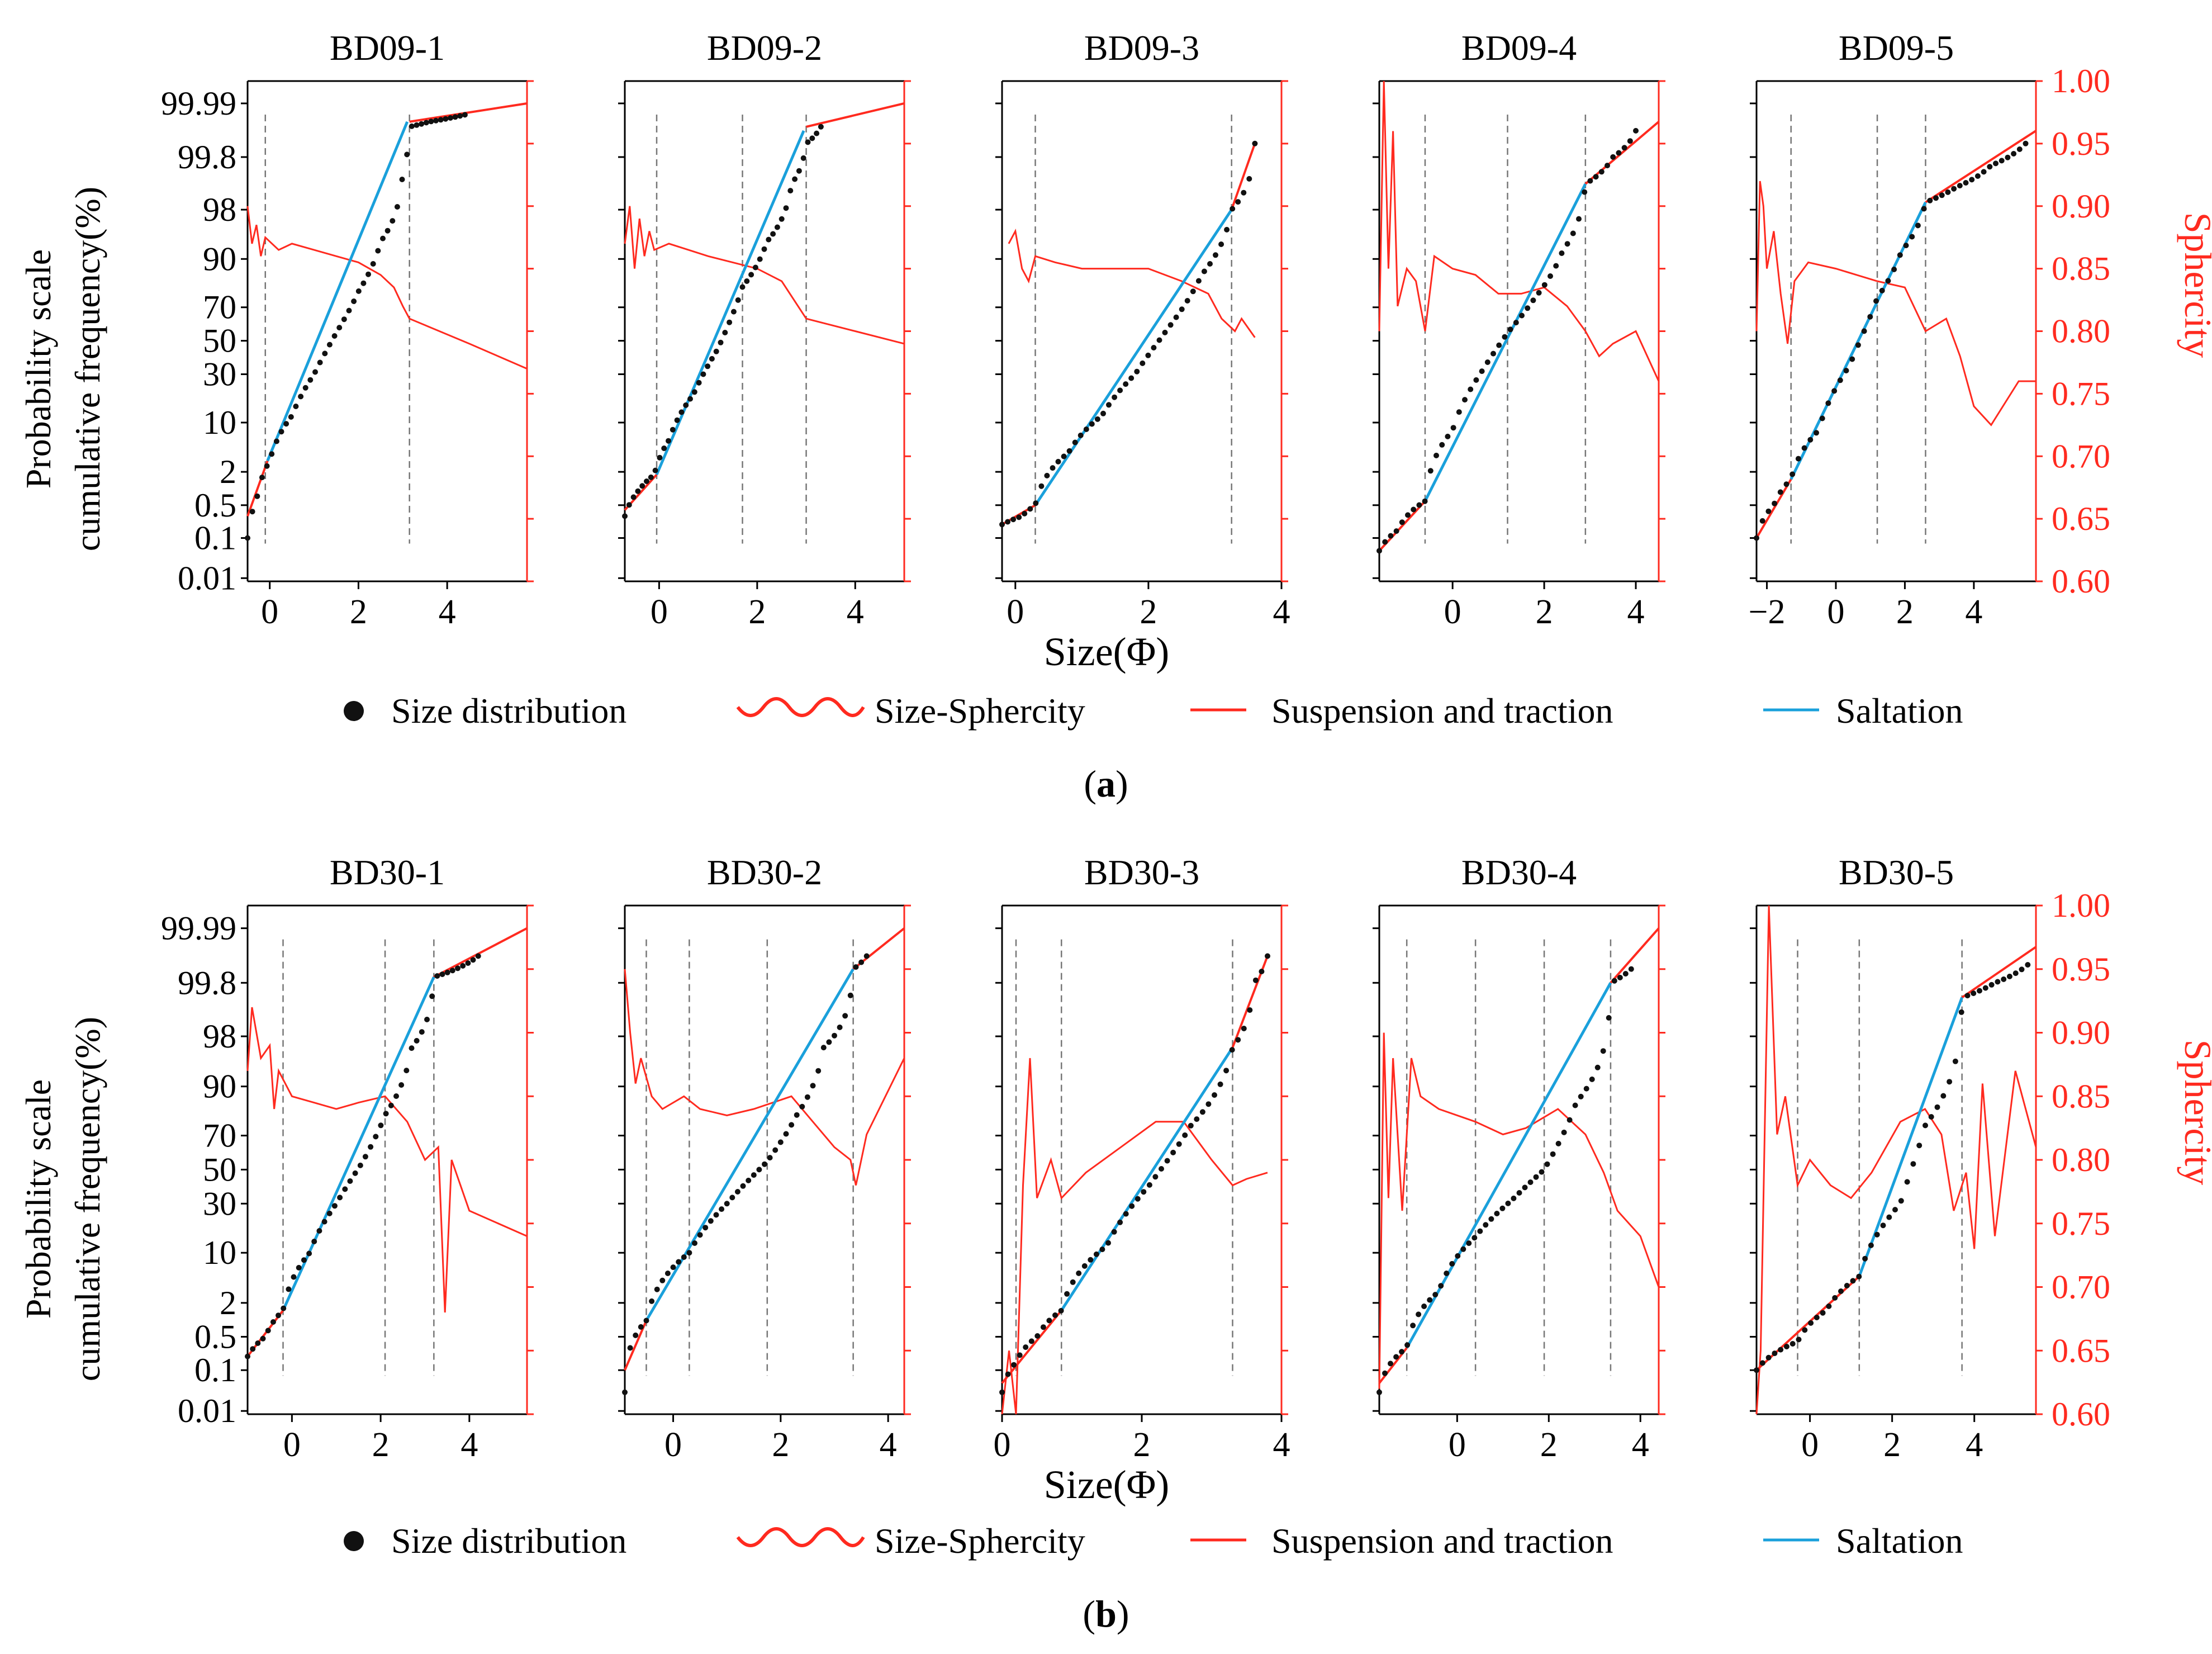 This screenshot has width=2212, height=1654. I want to click on y-tick-label: 50, so click(219, 341).